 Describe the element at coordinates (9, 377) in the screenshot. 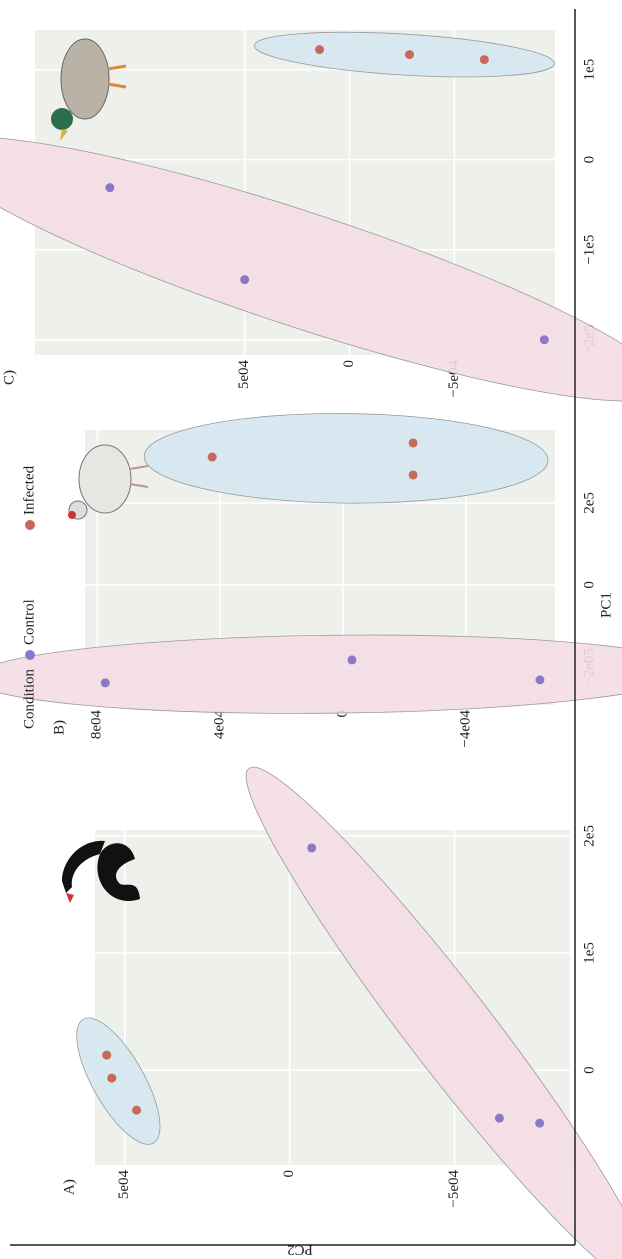

I see `panel-label: C)` at that location.